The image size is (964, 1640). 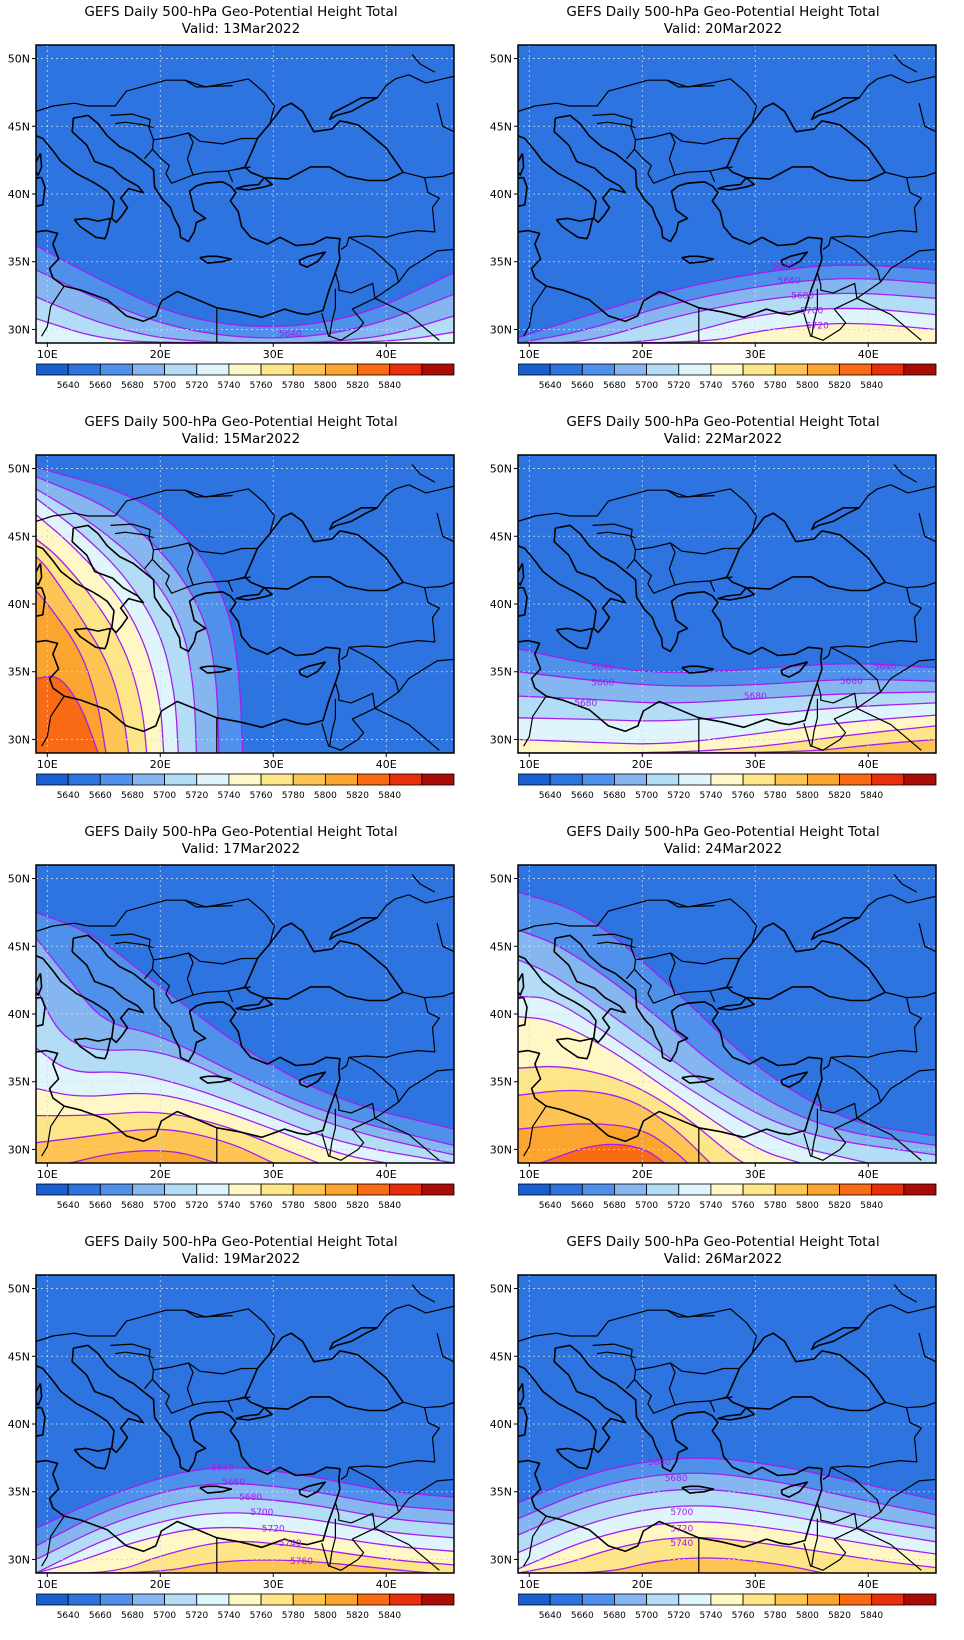 What do you see at coordinates (241, 1259) in the screenshot?
I see `panel-valid-date: Valid: 19Mar2022` at bounding box center [241, 1259].